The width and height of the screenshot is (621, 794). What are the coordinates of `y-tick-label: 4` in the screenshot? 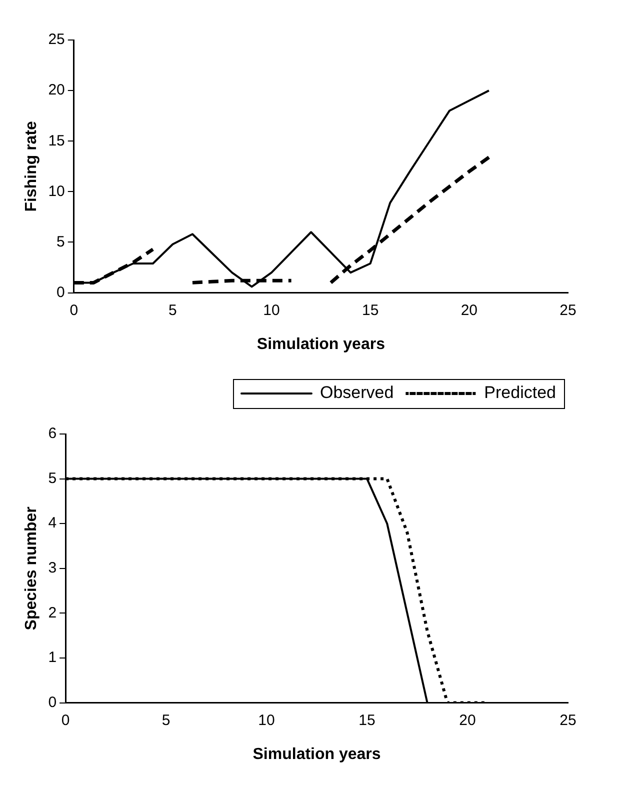 It's located at (52, 523).